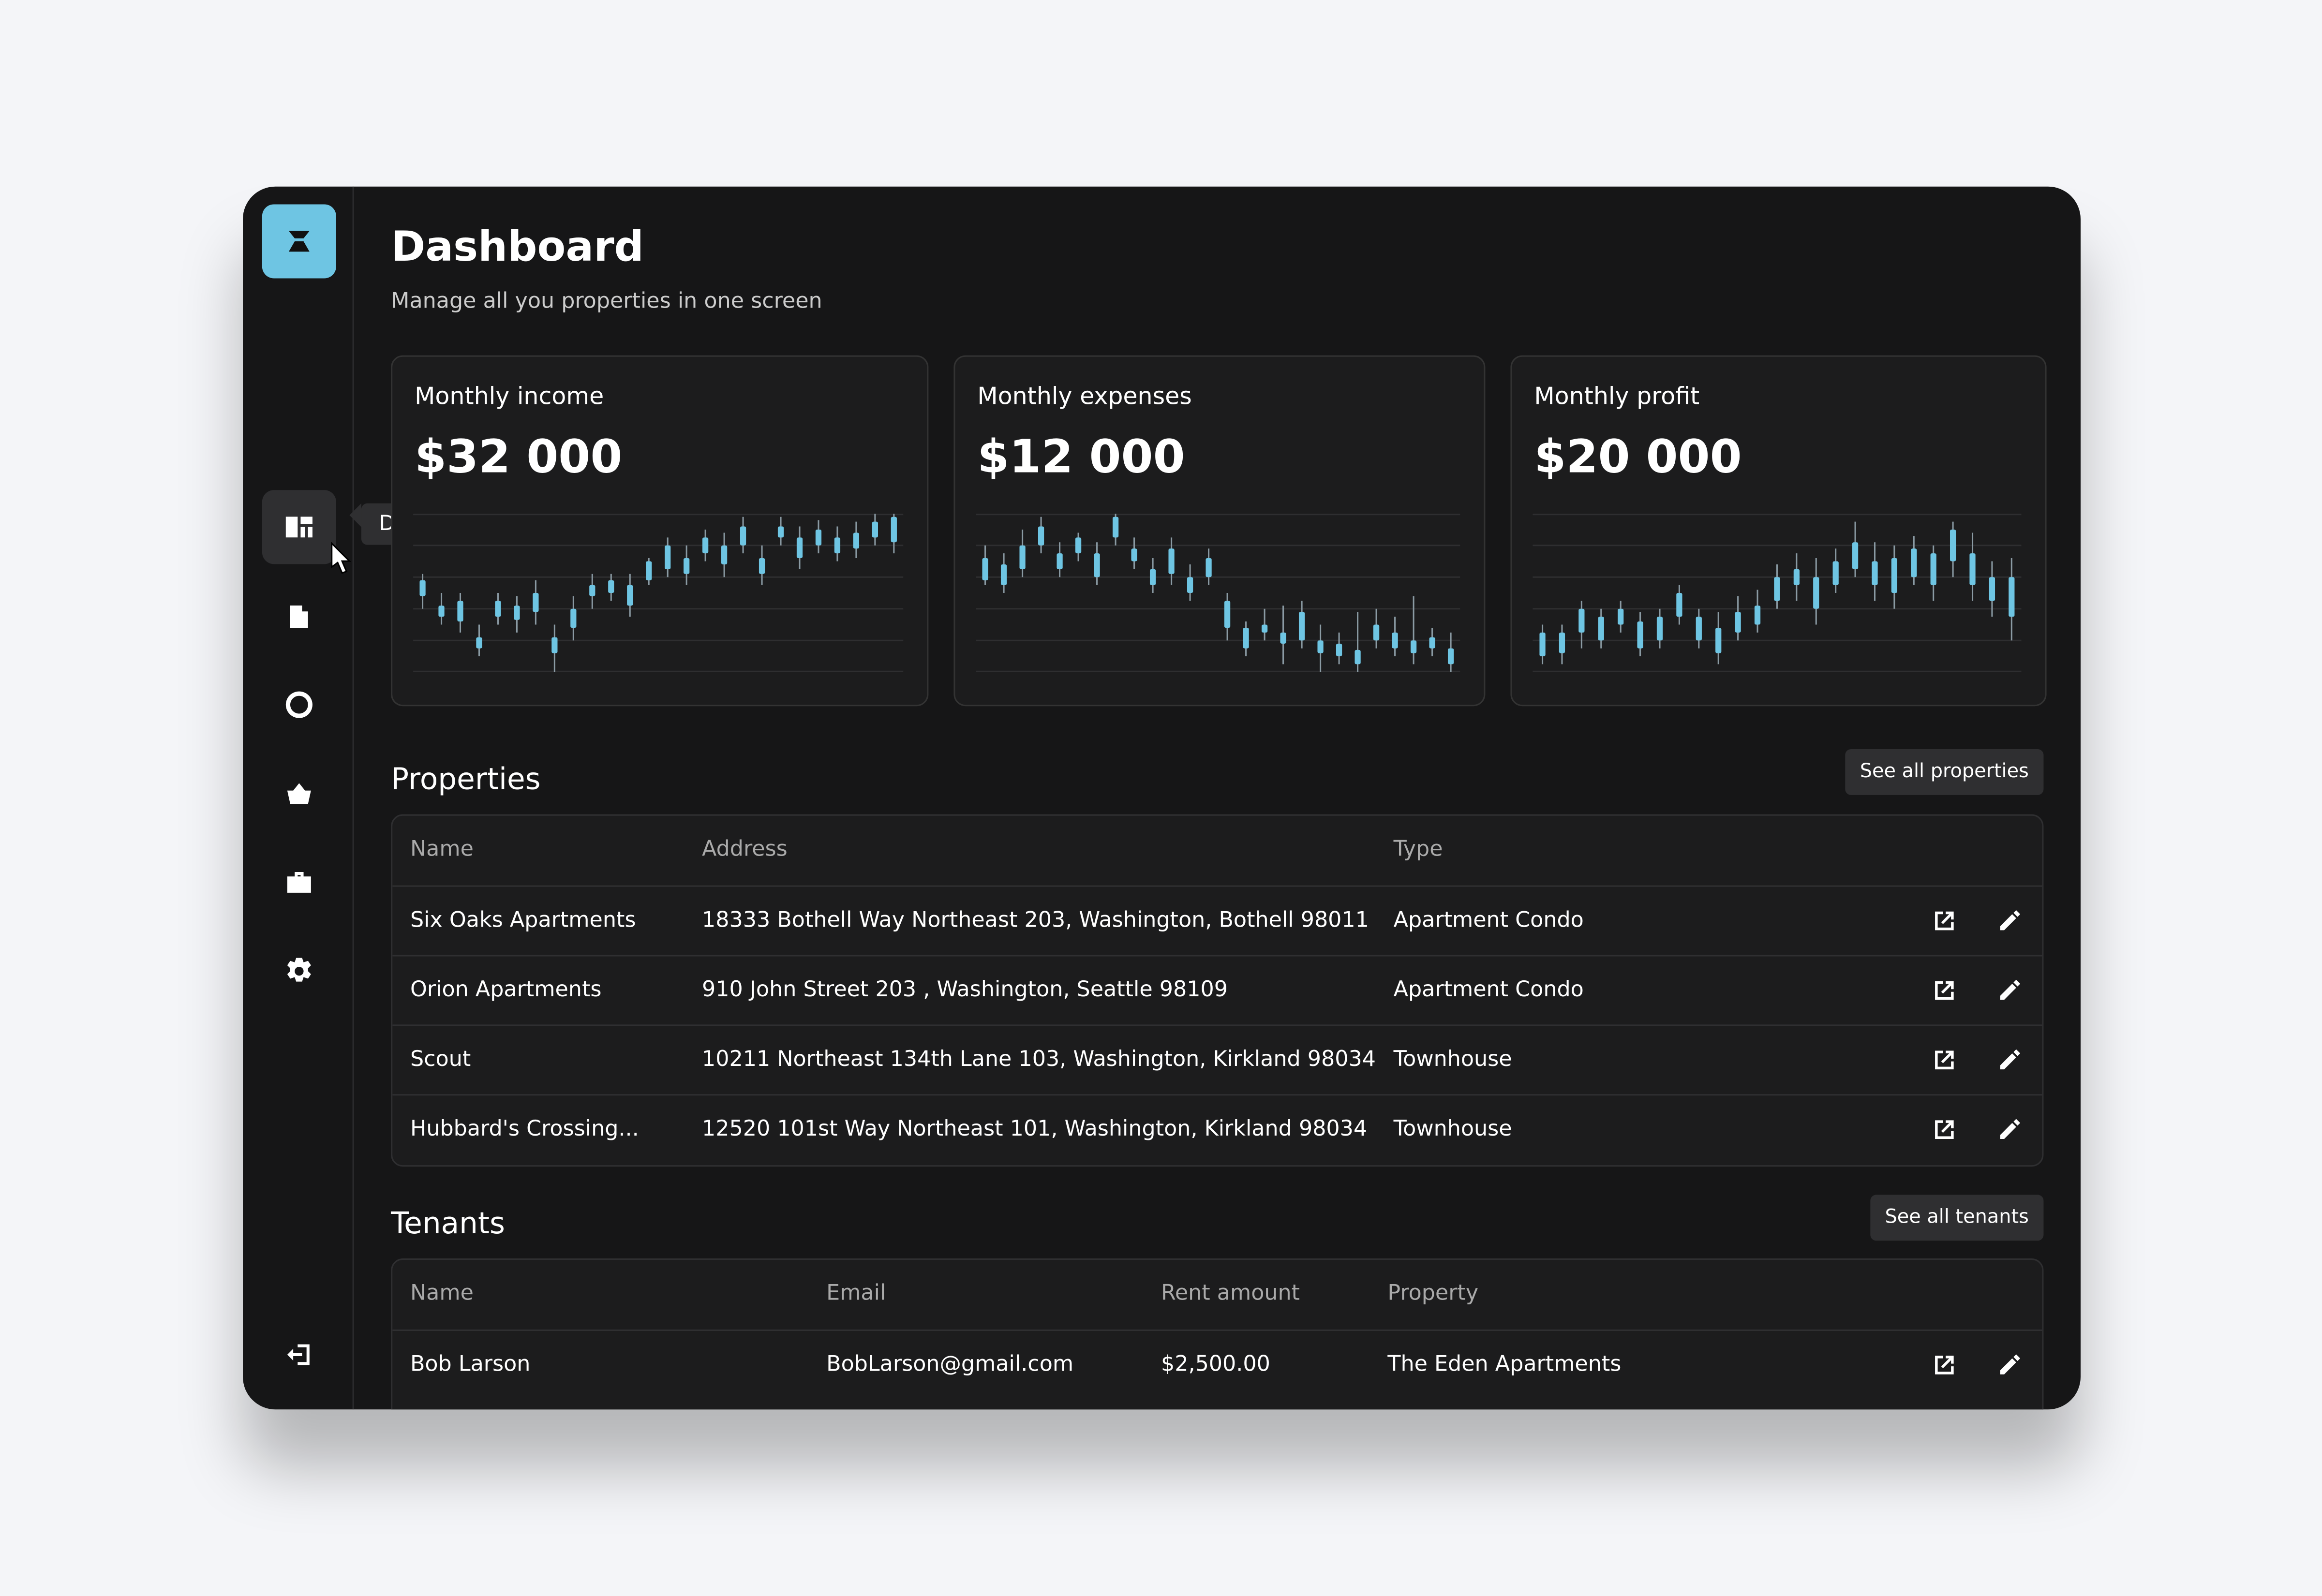 Image resolution: width=2322 pixels, height=1596 pixels. I want to click on column-header: Type, so click(1418, 850).